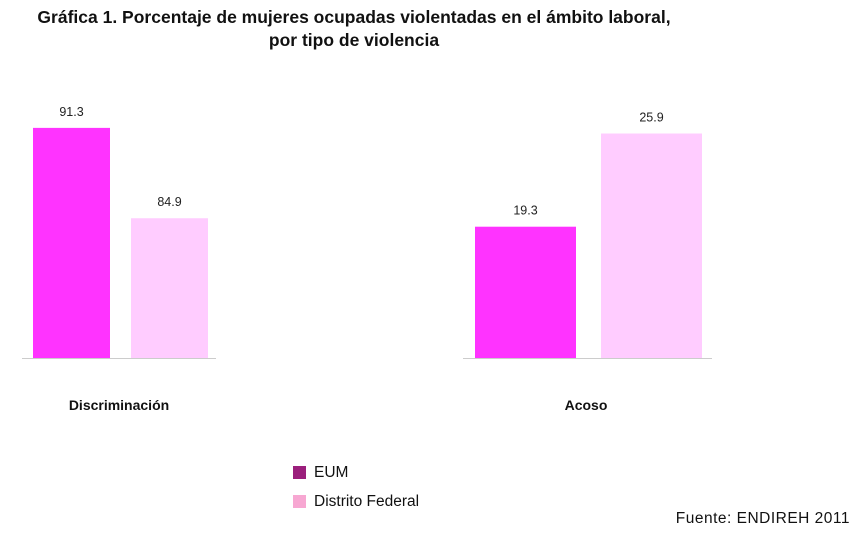  What do you see at coordinates (651, 118) in the screenshot?
I see `data-label-acoso-distrito-federal: 25.9` at bounding box center [651, 118].